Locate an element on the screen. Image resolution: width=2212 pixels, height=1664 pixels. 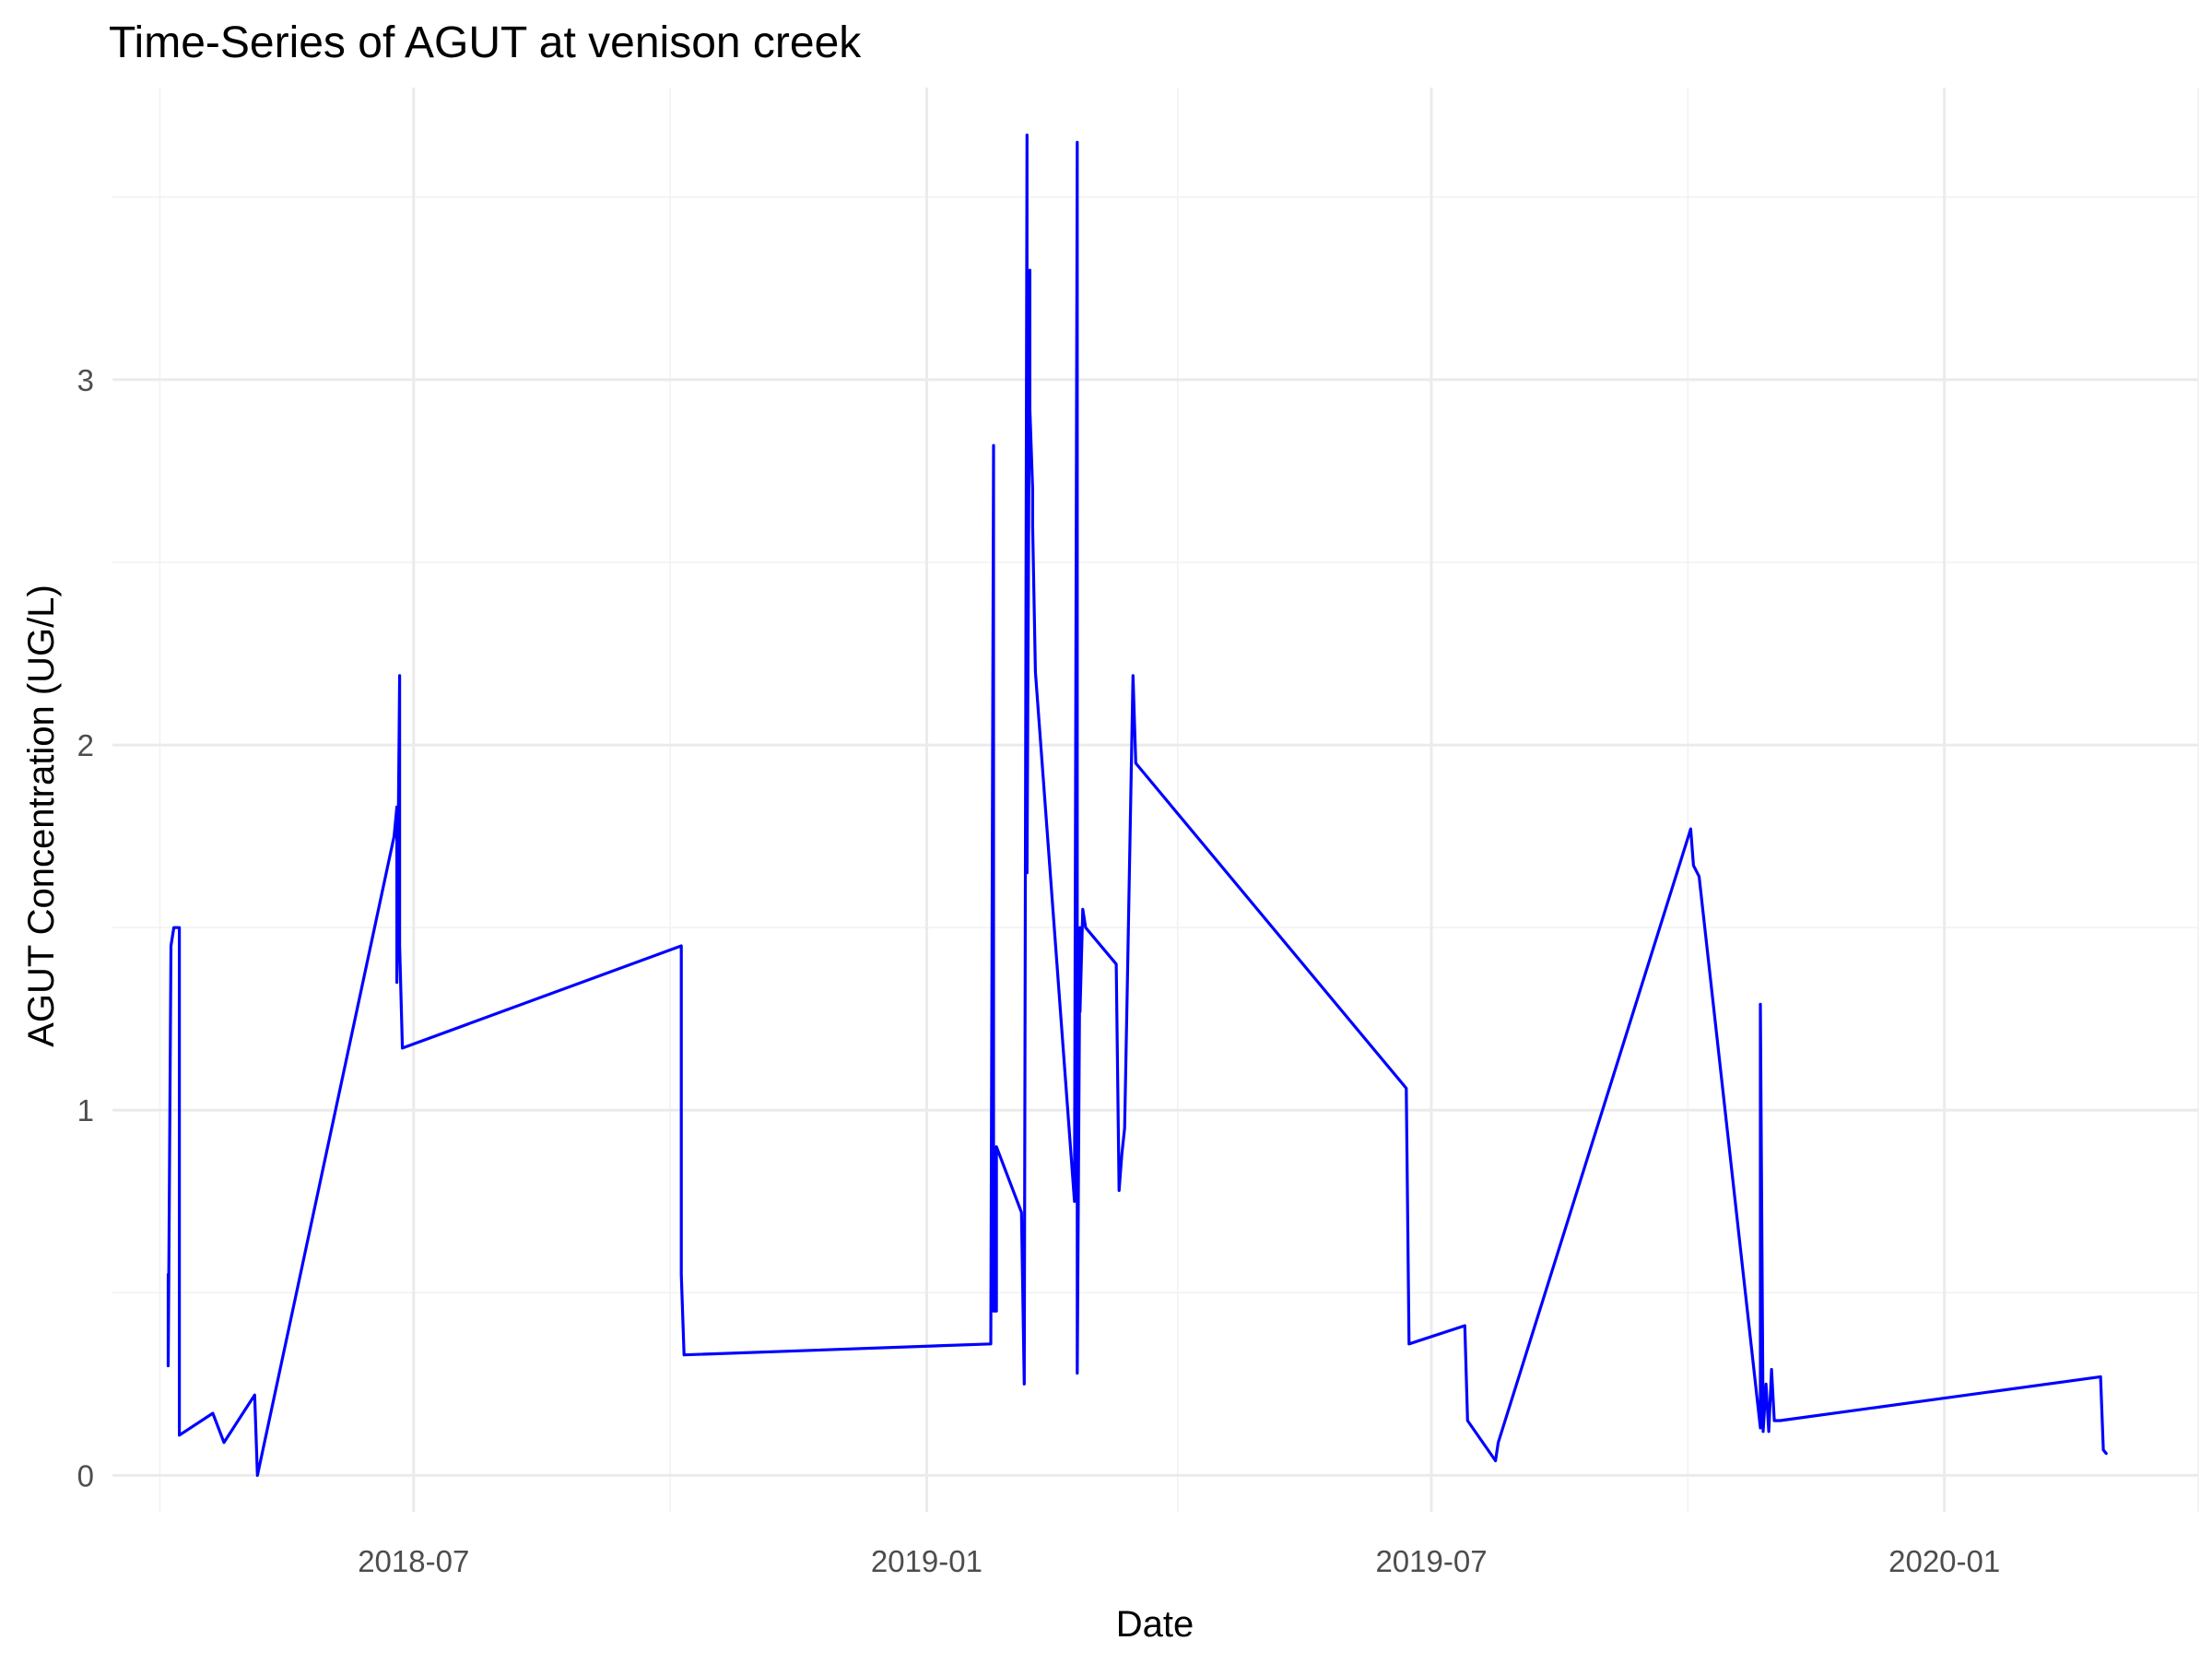
x-axis-tick-labels: 2018-07 2019-01 2019-07 2020-01 is located at coordinates (1179, 1561).